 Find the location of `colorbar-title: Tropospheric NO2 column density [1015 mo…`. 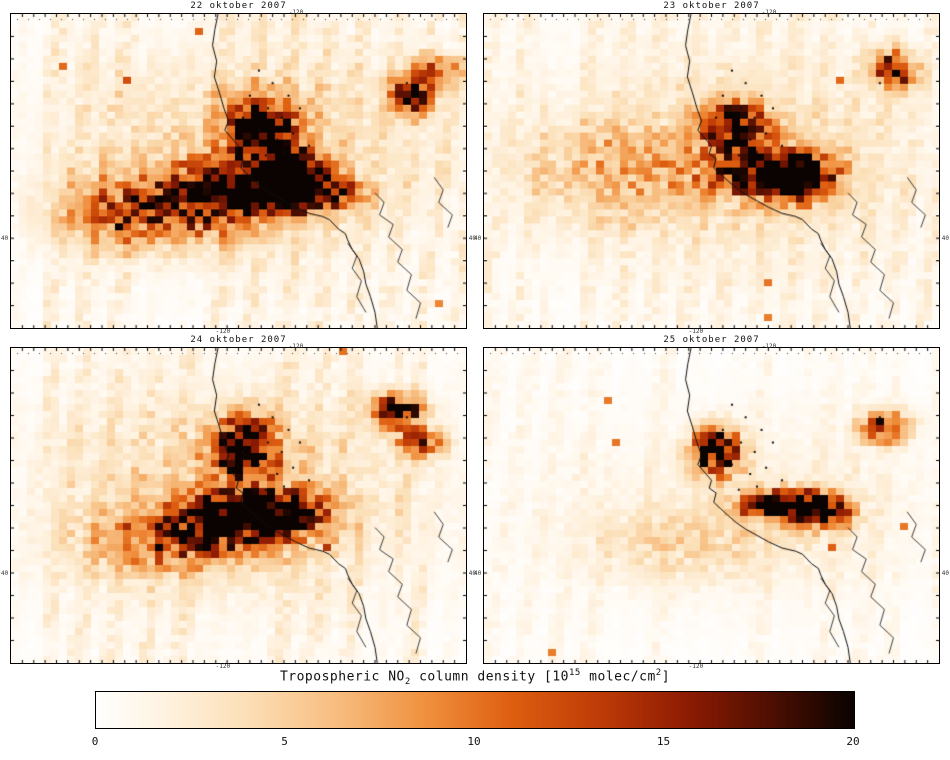

colorbar-title: Tropospheric NO2 column density [1015 mo… is located at coordinates (475, 677).